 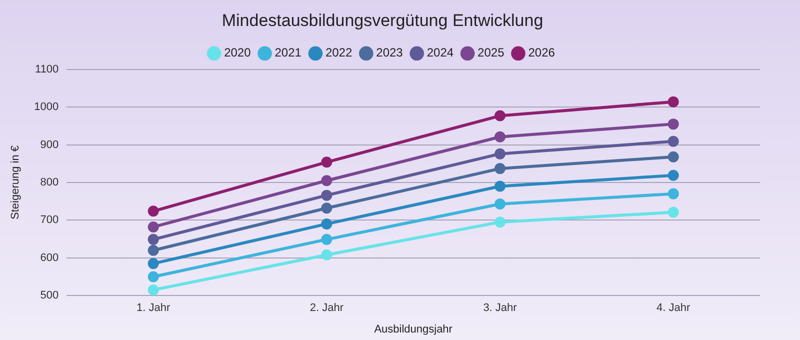 I want to click on y-tick-label: 1100, so click(x=47, y=69).